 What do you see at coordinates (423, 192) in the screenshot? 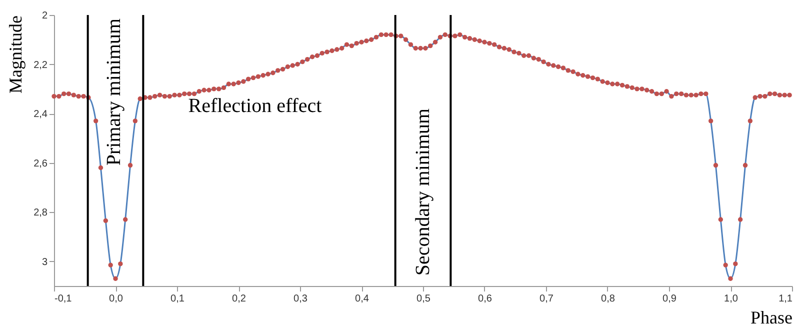
I see `annotation: Secondary minimum` at bounding box center [423, 192].